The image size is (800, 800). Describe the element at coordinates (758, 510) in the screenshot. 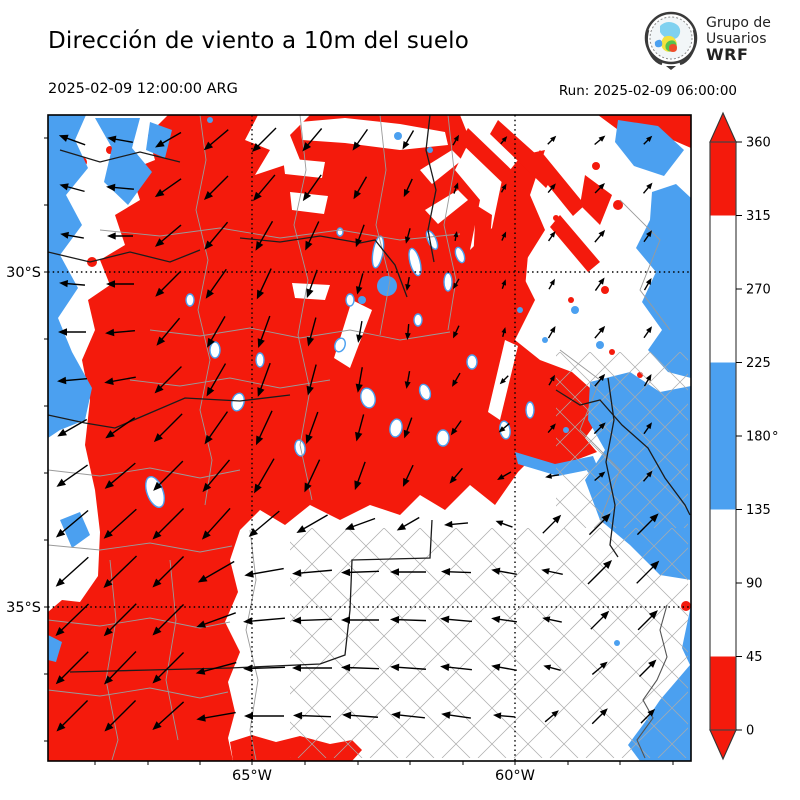

I see `colorbar-tick-label: 135` at that location.